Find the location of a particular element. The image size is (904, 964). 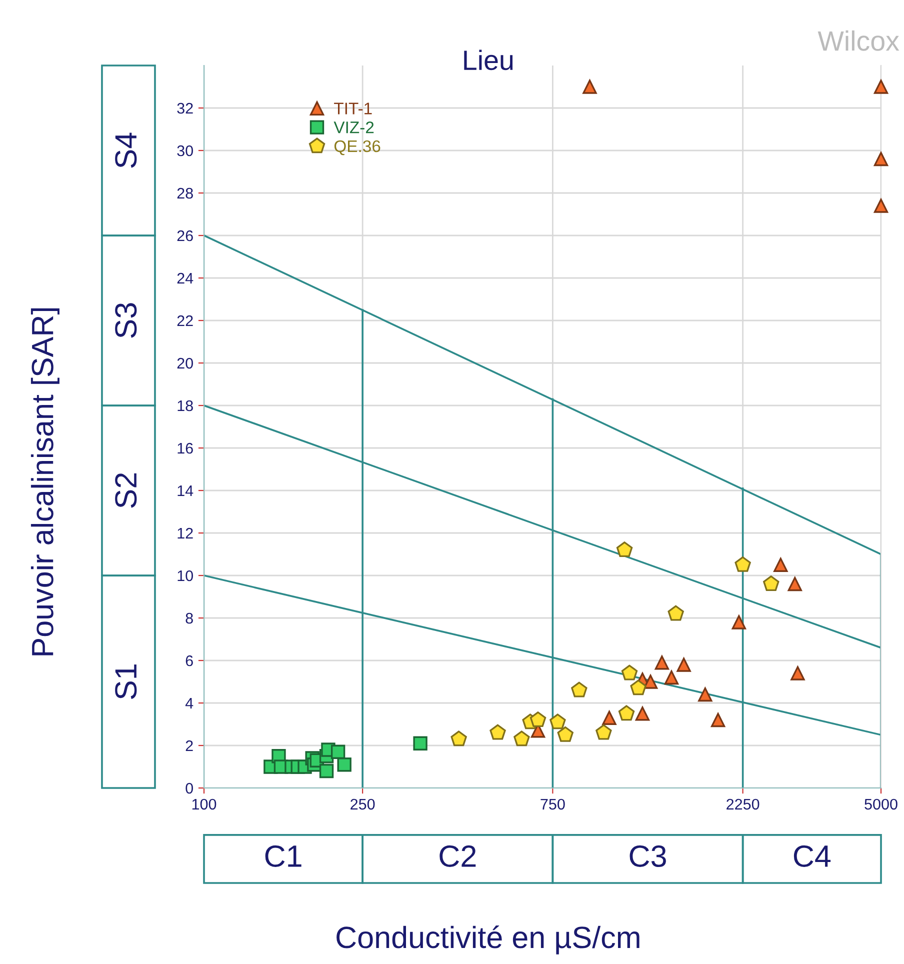

x-tick-label: 2250 is located at coordinates (743, 804).